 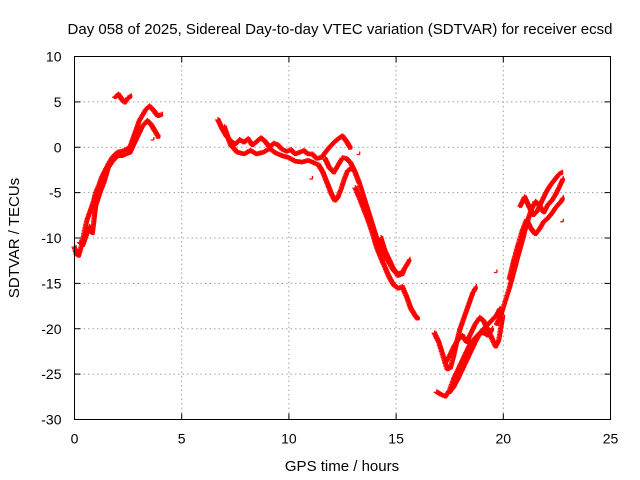 What do you see at coordinates (611, 439) in the screenshot?
I see `x-tick-label: 25` at bounding box center [611, 439].